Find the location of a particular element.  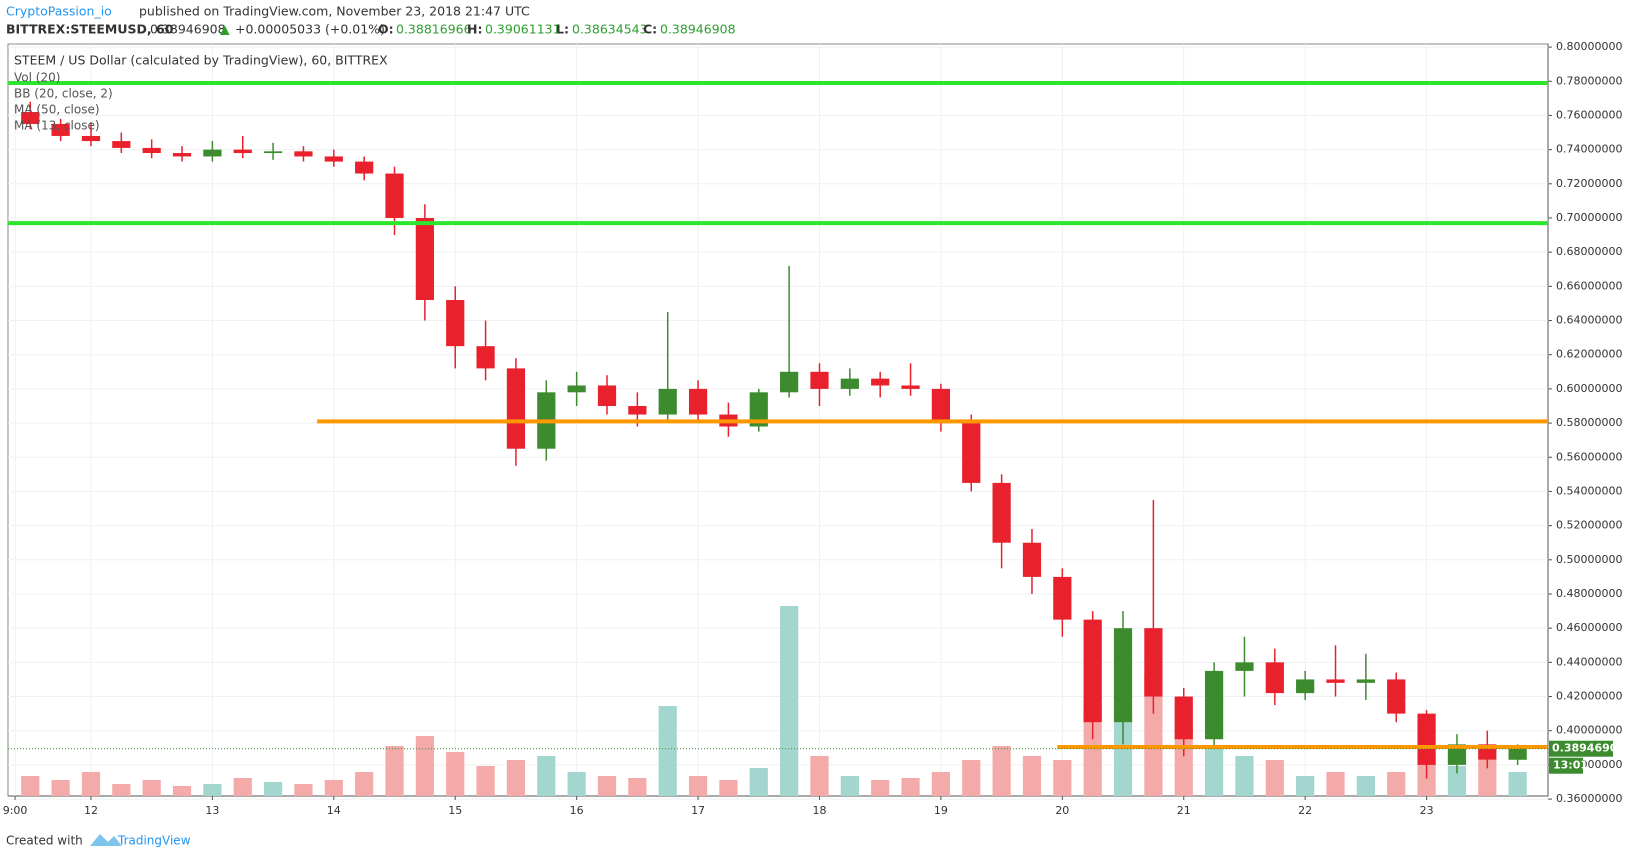

last-price-box is located at coordinates (1581, 748).